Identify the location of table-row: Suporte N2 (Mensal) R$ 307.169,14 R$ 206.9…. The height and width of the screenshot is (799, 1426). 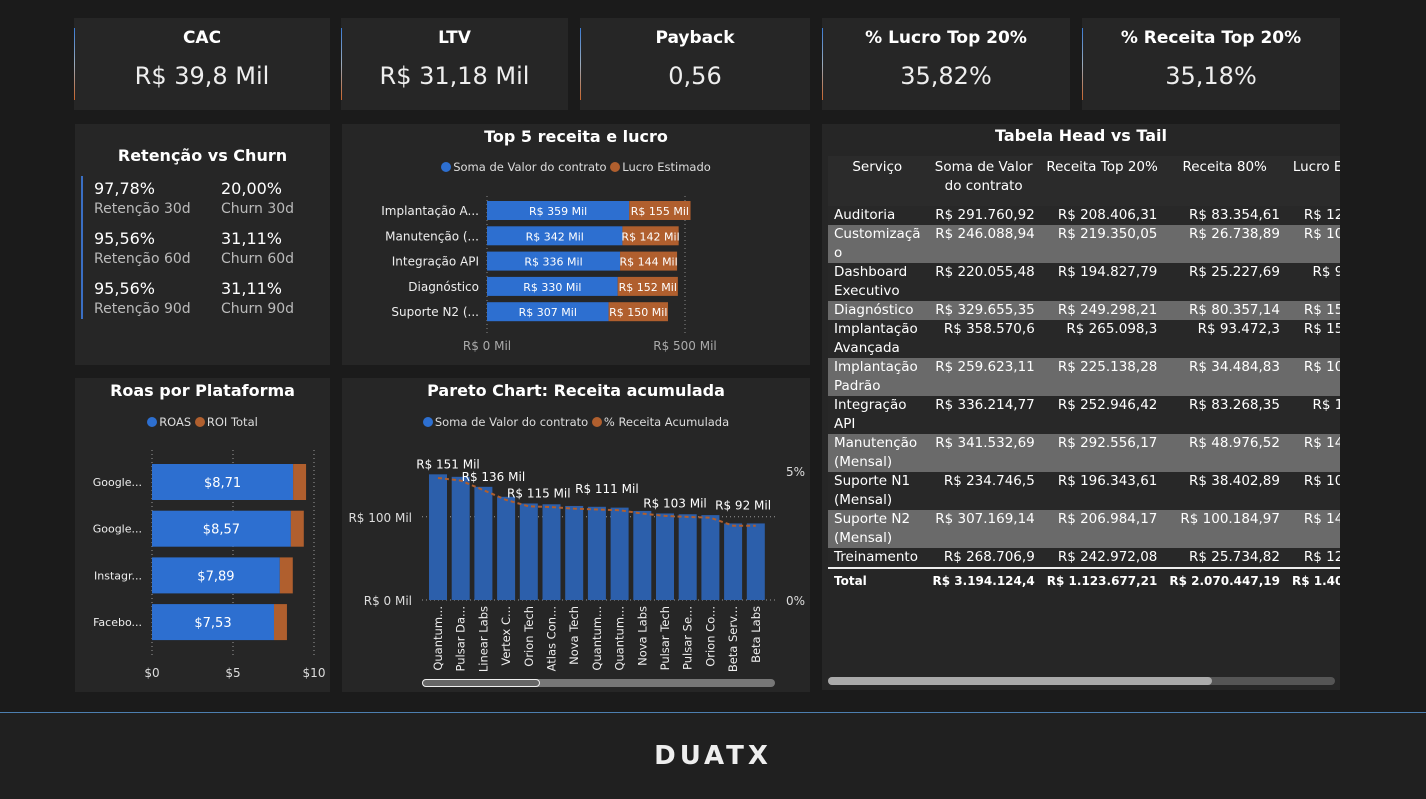
(1084, 529).